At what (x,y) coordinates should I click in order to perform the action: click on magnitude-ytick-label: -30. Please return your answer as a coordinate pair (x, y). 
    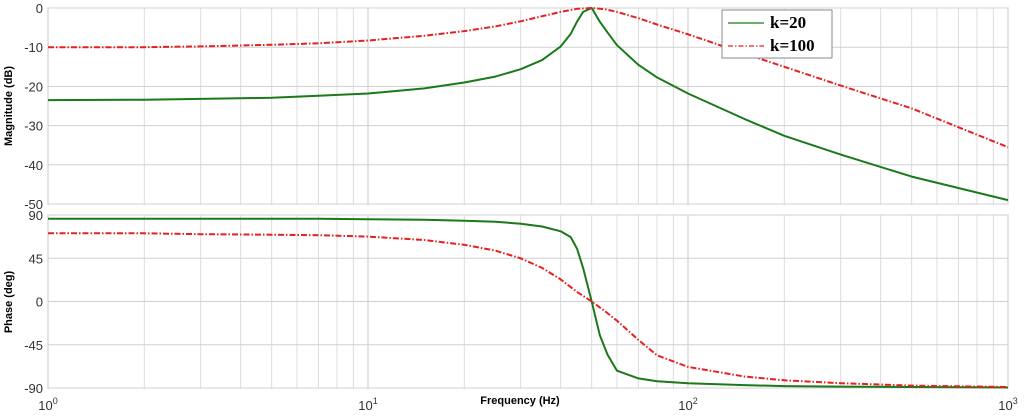
    Looking at the image, I should click on (33, 126).